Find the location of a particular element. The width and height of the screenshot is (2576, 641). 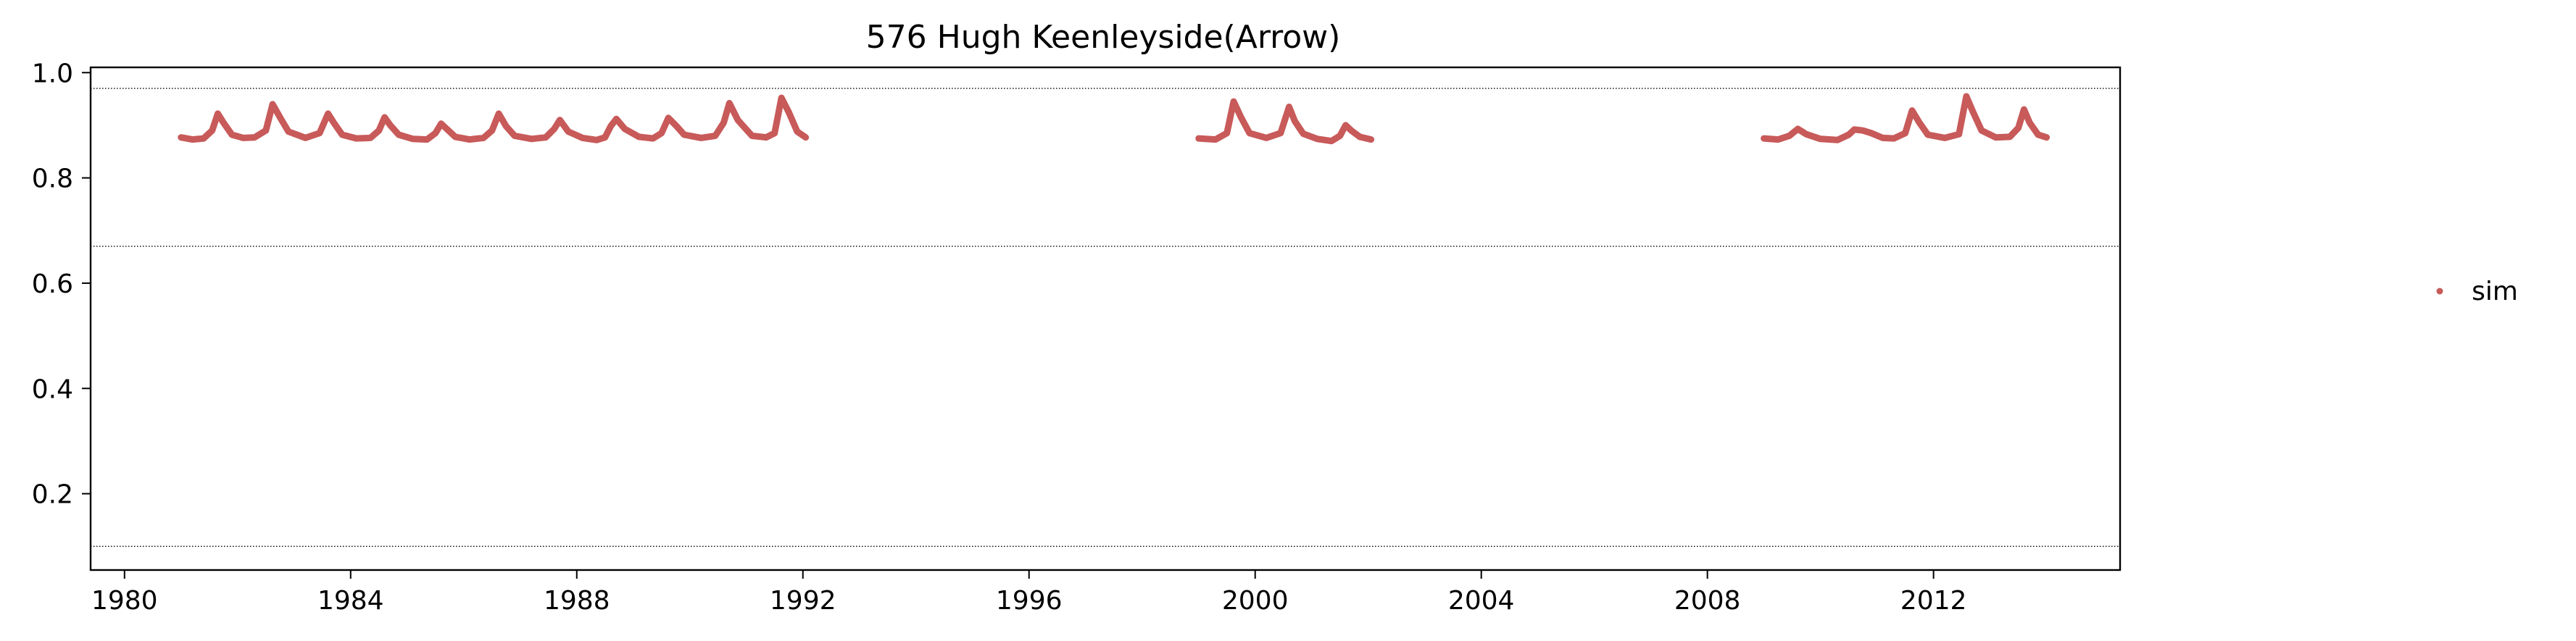

x-tick-label-2008: 2008 is located at coordinates (1707, 601).